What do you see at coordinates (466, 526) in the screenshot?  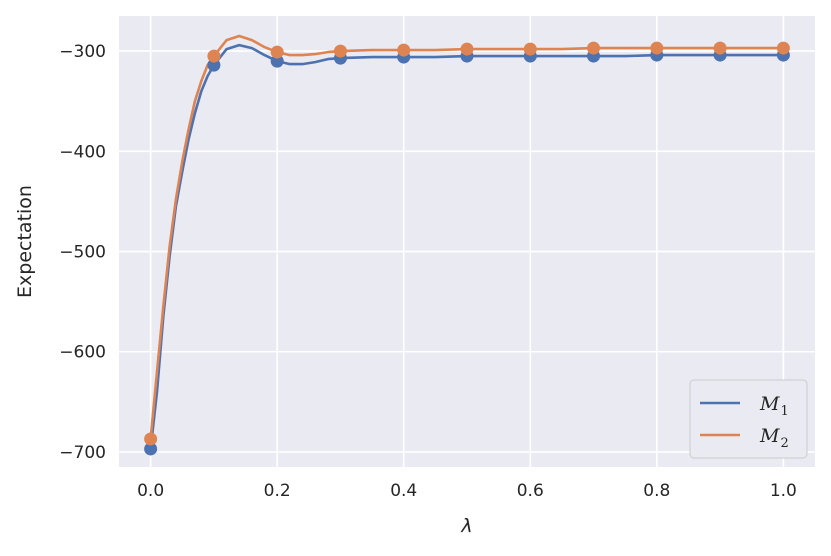 I see `x-axis-label: λ` at bounding box center [466, 526].